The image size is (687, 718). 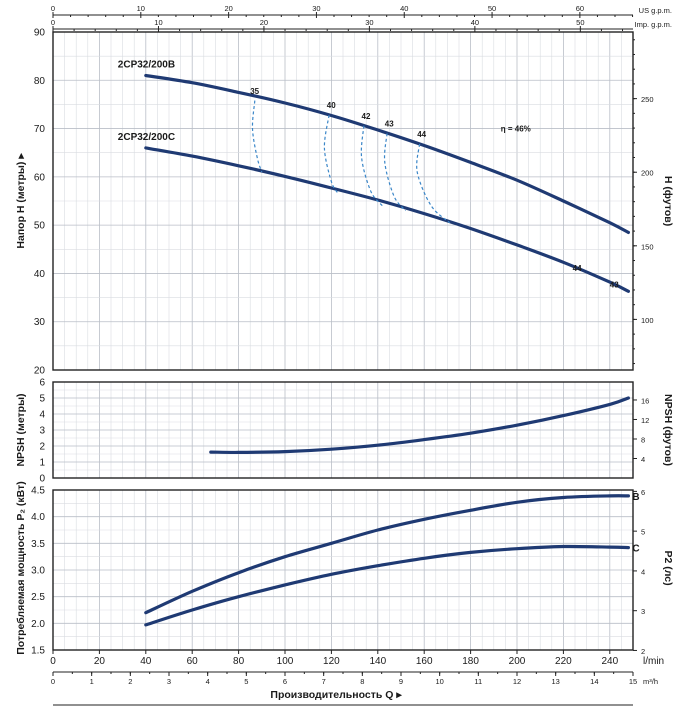 I want to click on head-y2-tick-label: 100, so click(x=647, y=320).